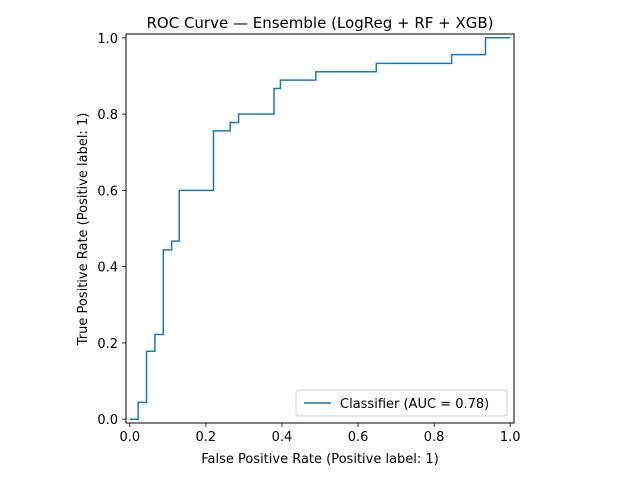 Image resolution: width=640 pixels, height=480 pixels. I want to click on y-tick-label: 1.0, so click(107, 39).